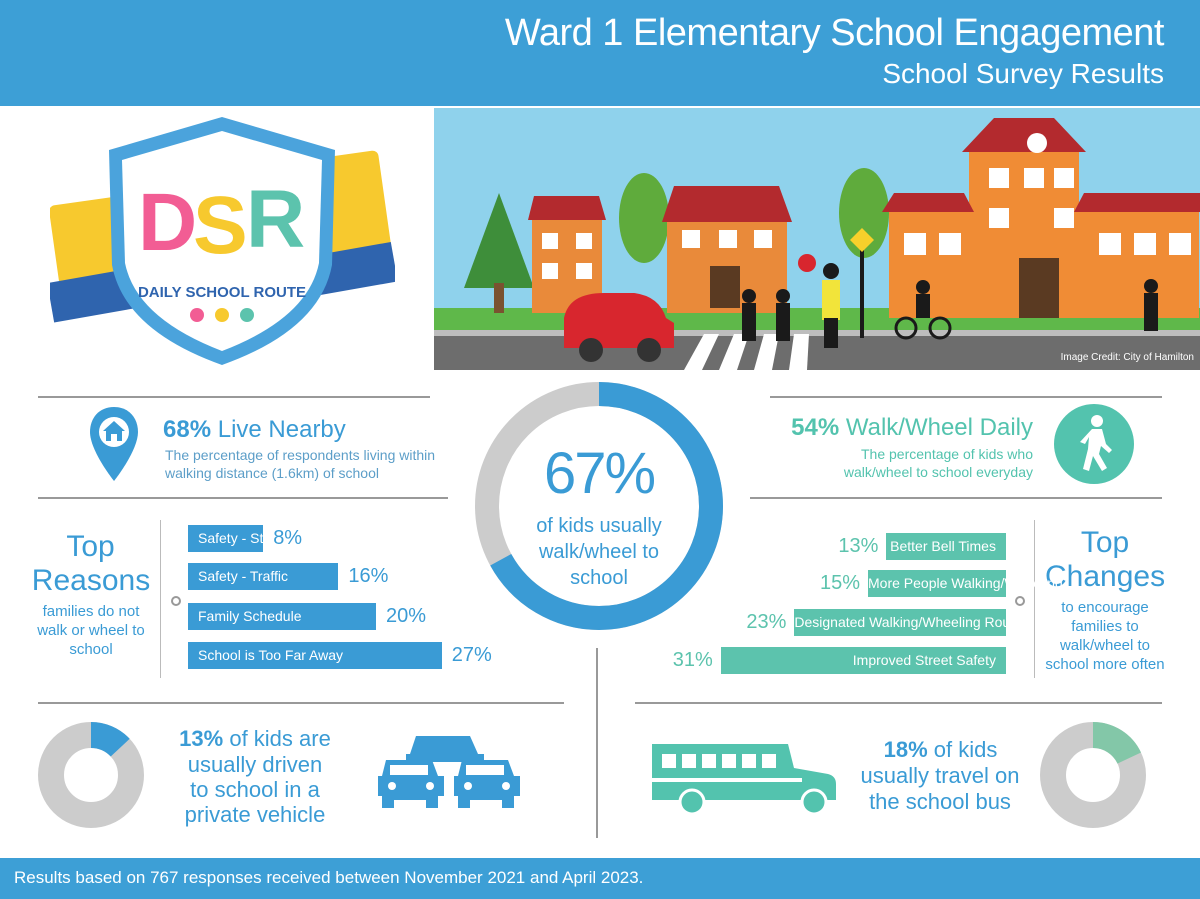  I want to click on top-reasons-sub-1: families do not, so click(91, 611).